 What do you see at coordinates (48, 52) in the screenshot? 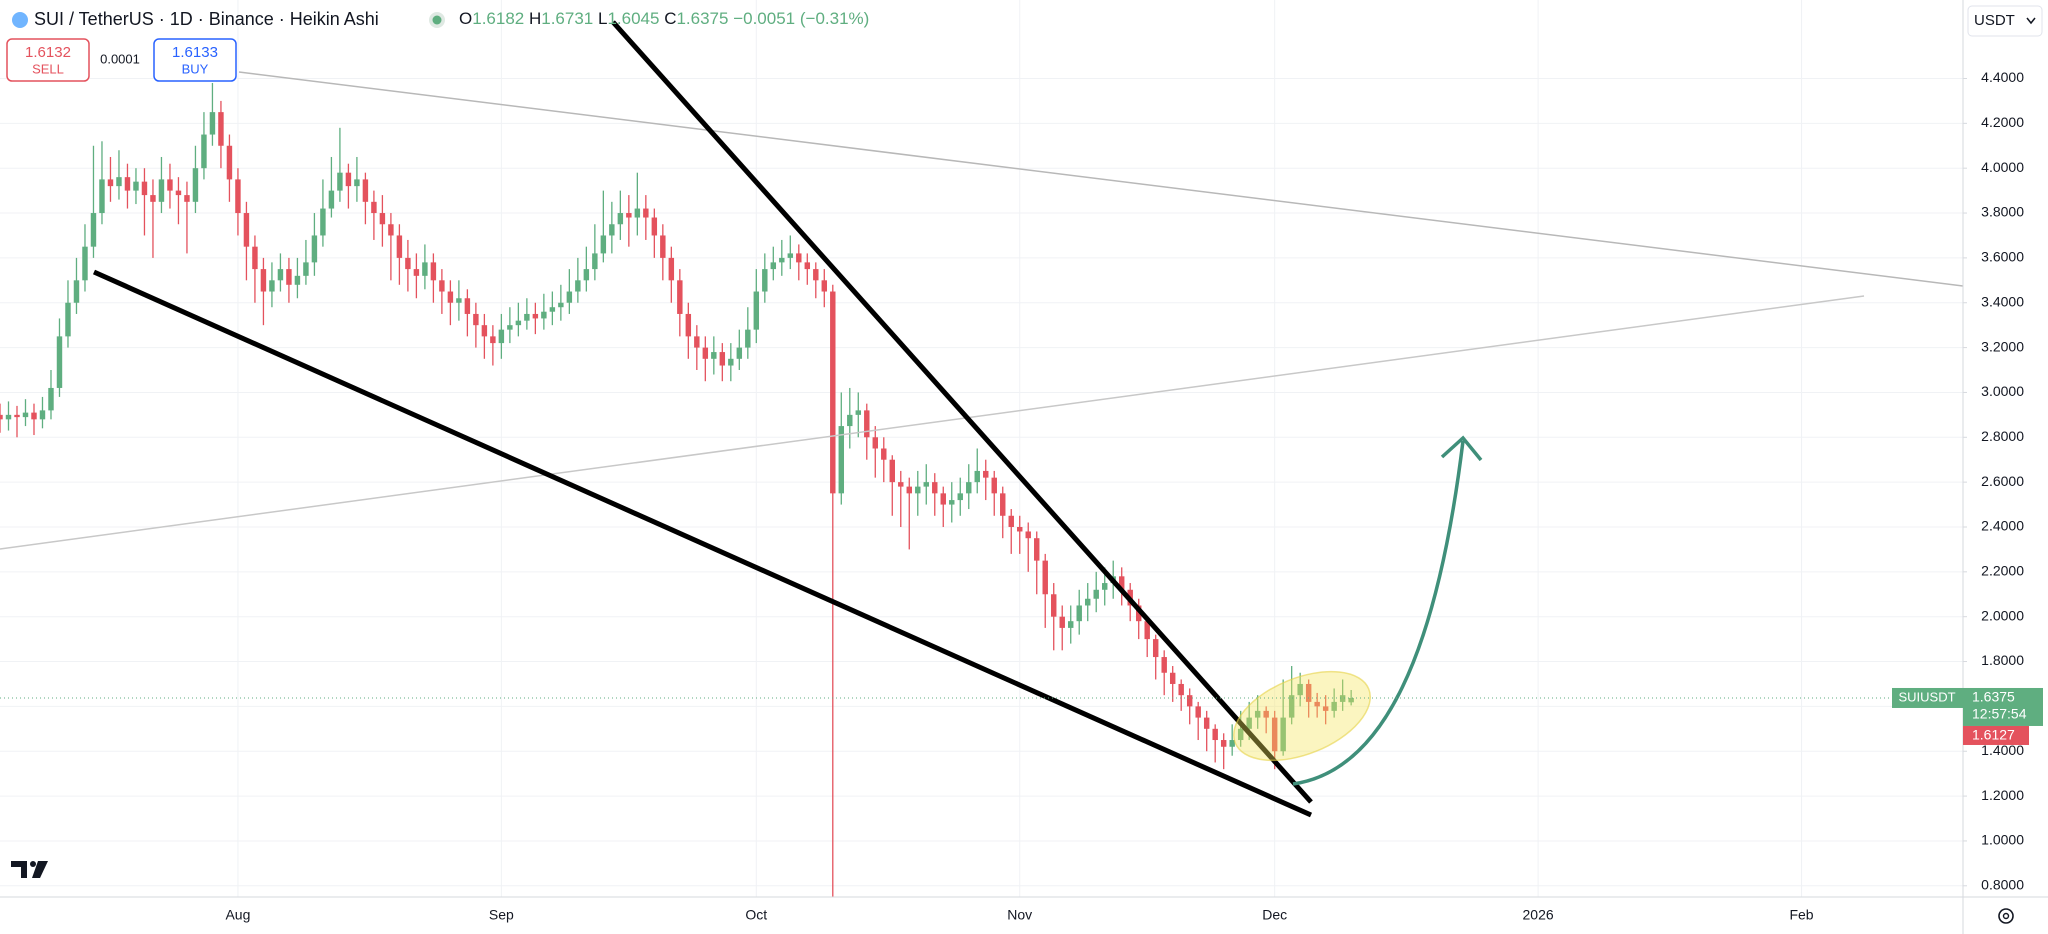
I see `sell-price: 1.6132` at bounding box center [48, 52].